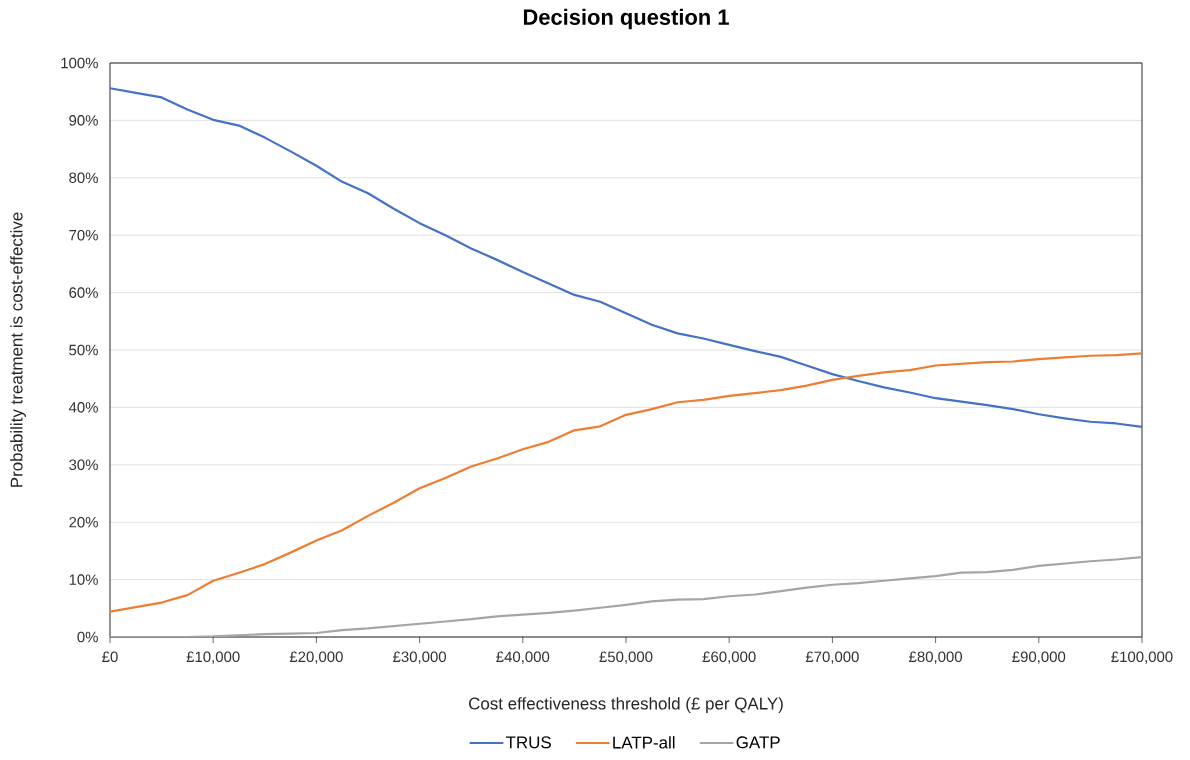  What do you see at coordinates (83, 350) in the screenshot?
I see `y-tick-label: 50%` at bounding box center [83, 350].